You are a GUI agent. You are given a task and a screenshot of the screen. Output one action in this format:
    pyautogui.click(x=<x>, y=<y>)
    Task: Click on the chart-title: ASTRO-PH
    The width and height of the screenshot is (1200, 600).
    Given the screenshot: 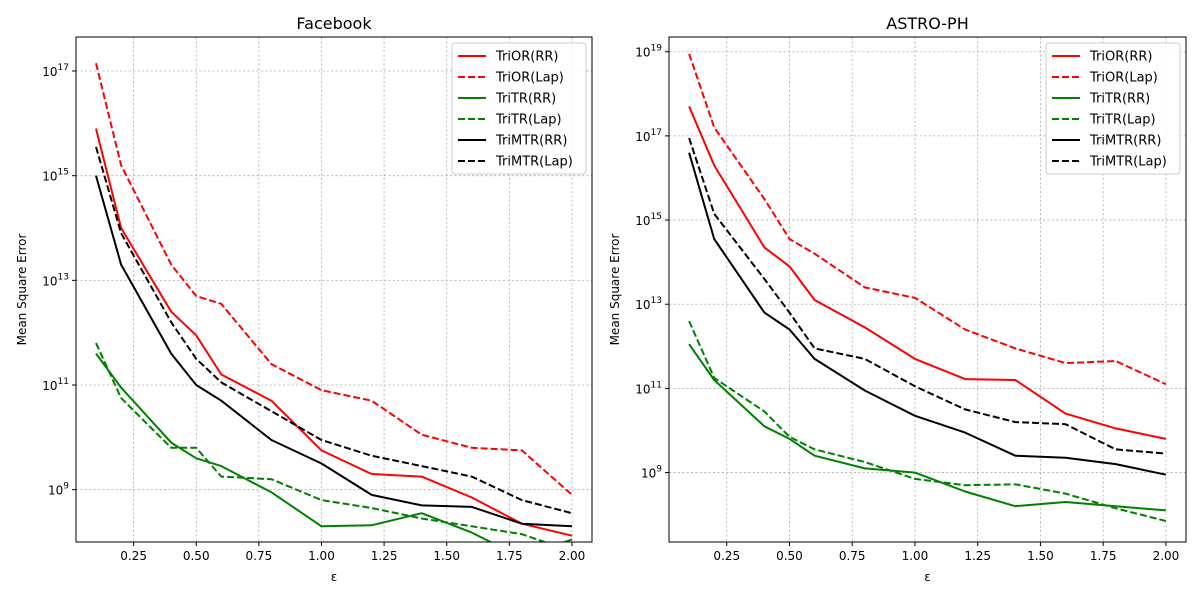 What is the action you would take?
    pyautogui.click(x=927, y=23)
    